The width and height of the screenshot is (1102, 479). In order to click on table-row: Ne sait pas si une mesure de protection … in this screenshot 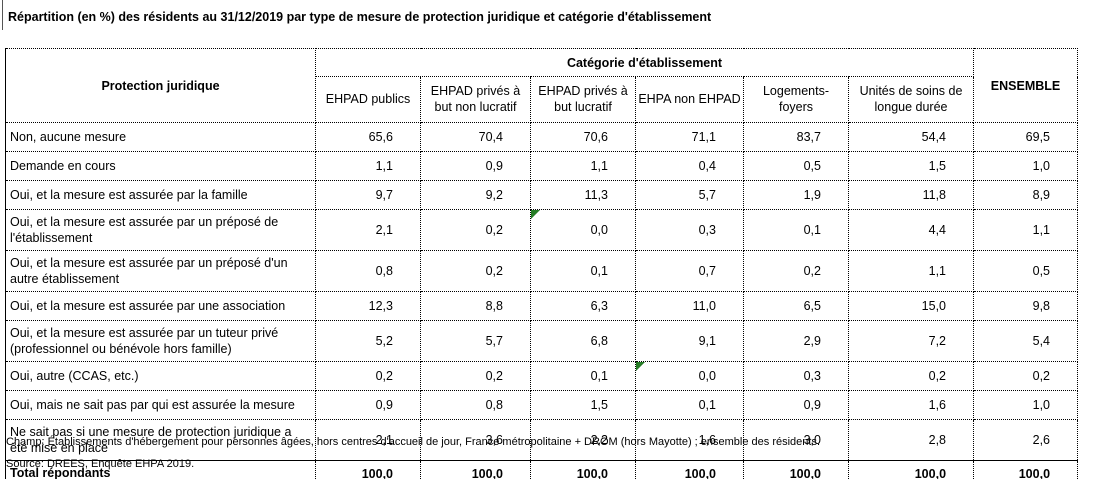, I will do `click(542, 440)`.